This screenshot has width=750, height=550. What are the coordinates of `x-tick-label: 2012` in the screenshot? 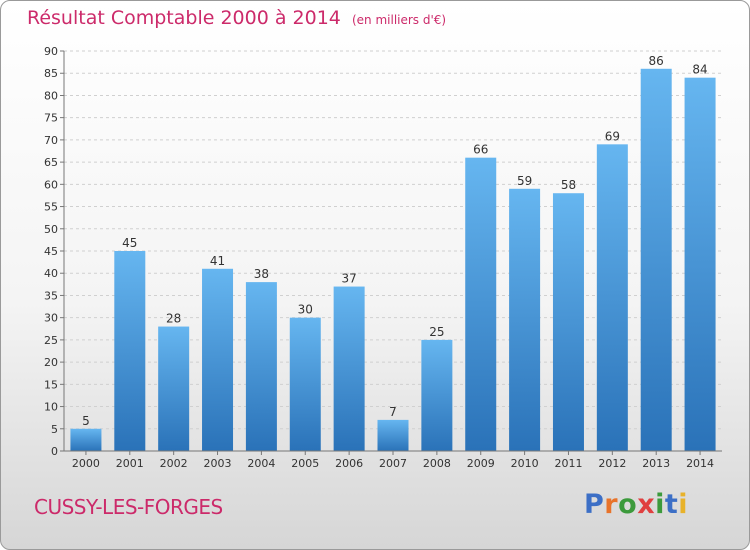 It's located at (612, 463).